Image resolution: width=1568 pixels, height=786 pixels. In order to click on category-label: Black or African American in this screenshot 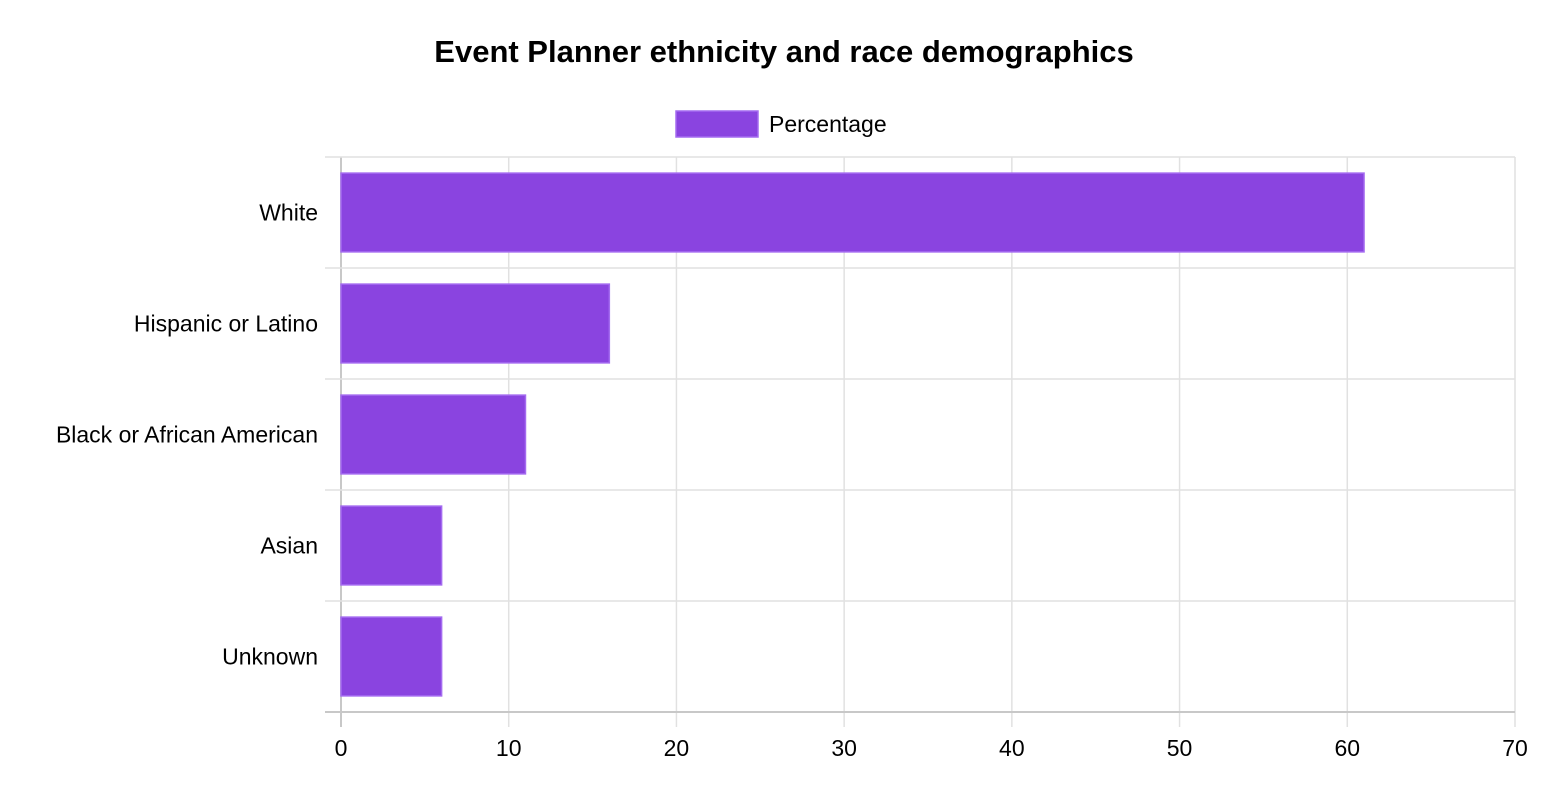, I will do `click(187, 435)`.